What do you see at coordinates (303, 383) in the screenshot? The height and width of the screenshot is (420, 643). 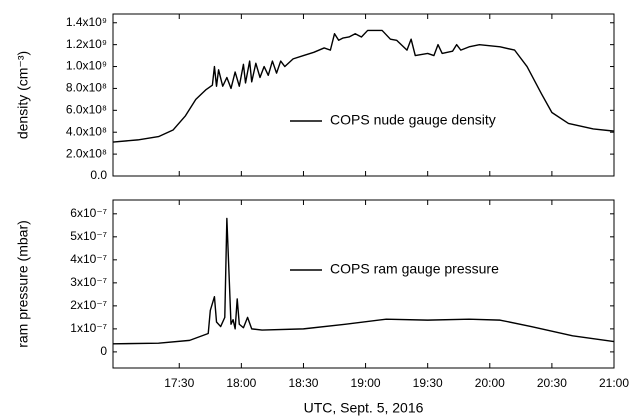 I see `x-tick-label: 18:30` at bounding box center [303, 383].